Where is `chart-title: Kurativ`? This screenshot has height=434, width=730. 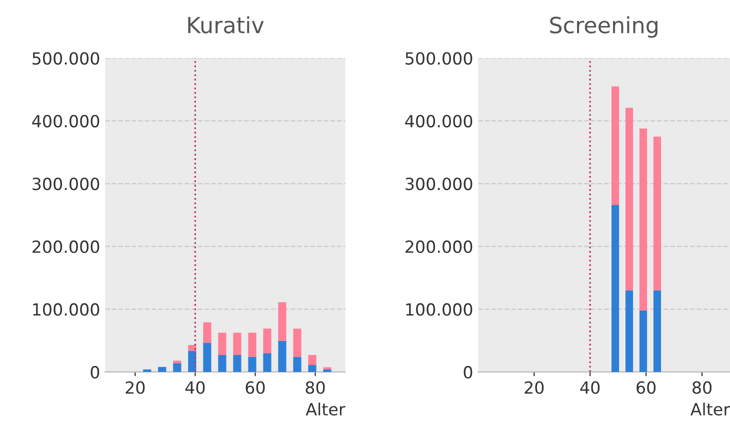 chart-title: Kurativ is located at coordinates (226, 25).